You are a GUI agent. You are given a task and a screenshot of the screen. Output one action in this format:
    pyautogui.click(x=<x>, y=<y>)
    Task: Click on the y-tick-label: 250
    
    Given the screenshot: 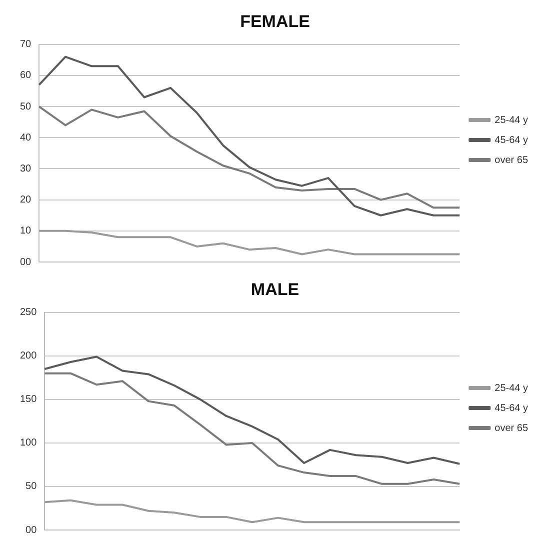 What is the action you would take?
    pyautogui.click(x=29, y=312)
    